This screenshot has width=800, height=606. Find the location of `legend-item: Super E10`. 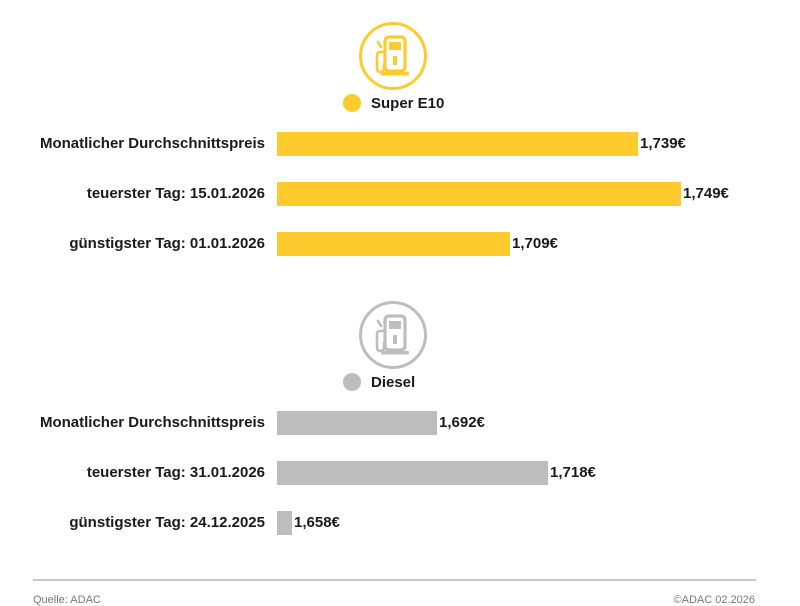

legend-item: Super E10 is located at coordinates (393, 103).